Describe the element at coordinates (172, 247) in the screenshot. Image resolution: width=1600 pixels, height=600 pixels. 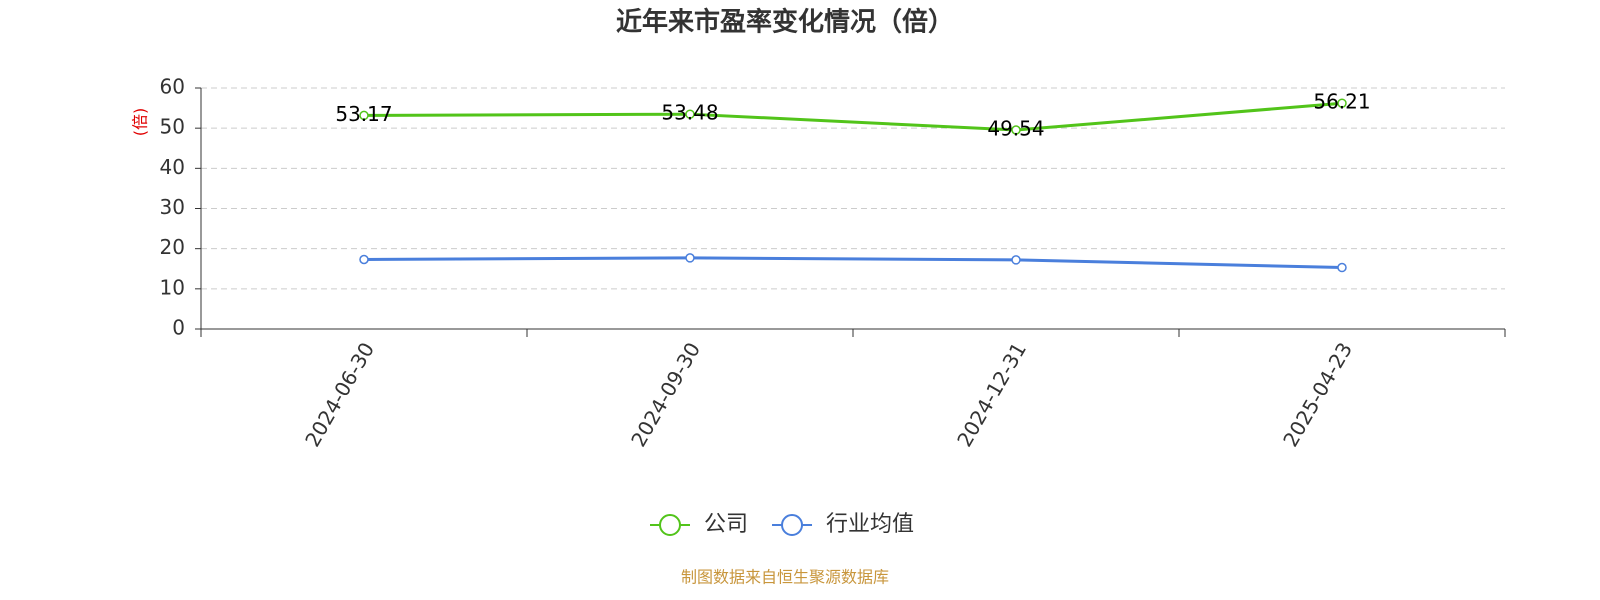
I see `y-tick-label: 20` at that location.